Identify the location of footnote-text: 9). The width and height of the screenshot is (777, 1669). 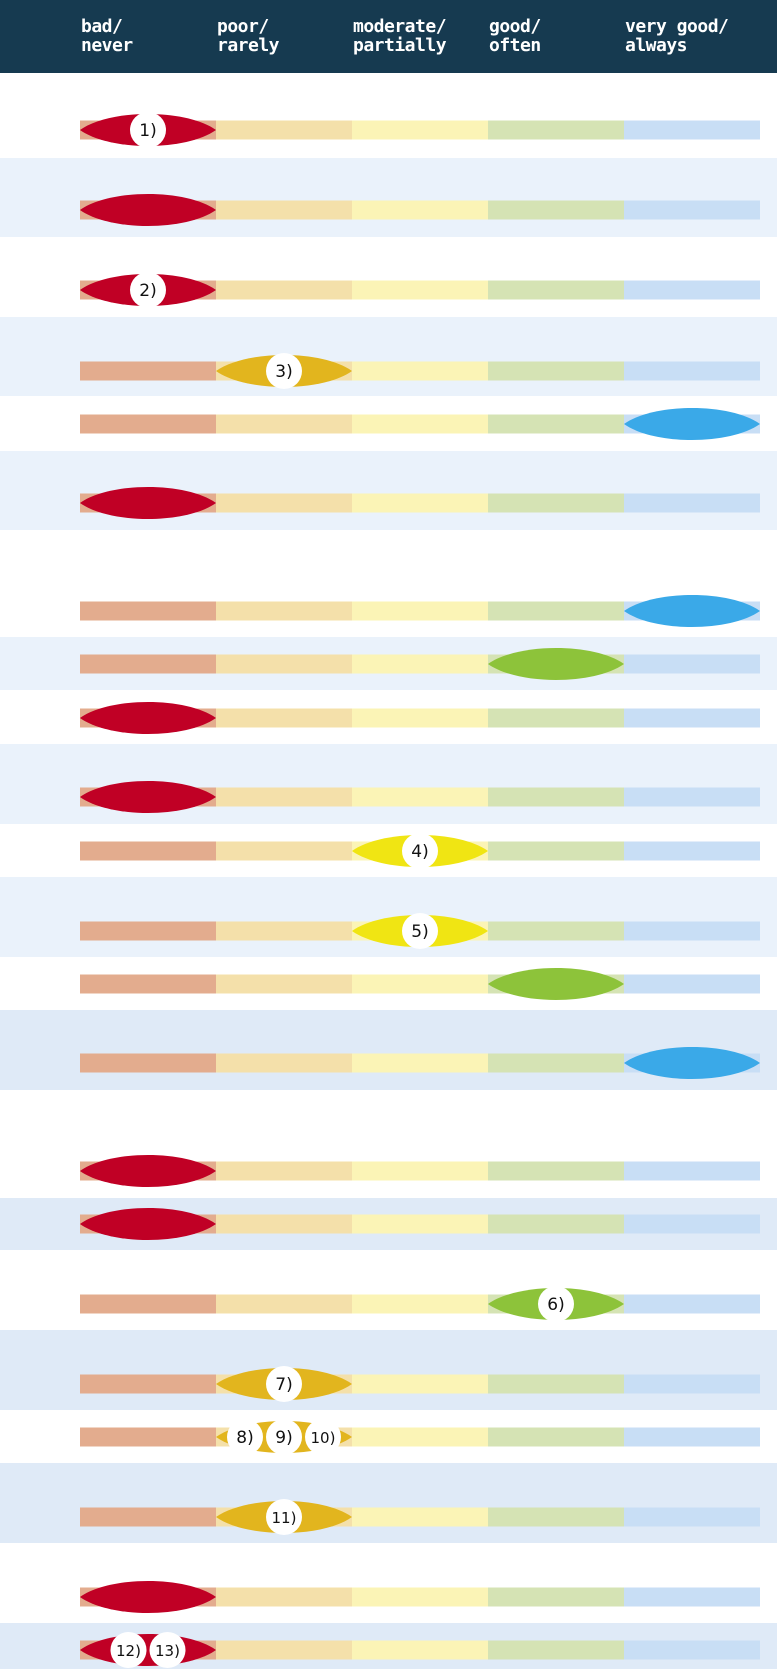
(283, 1438).